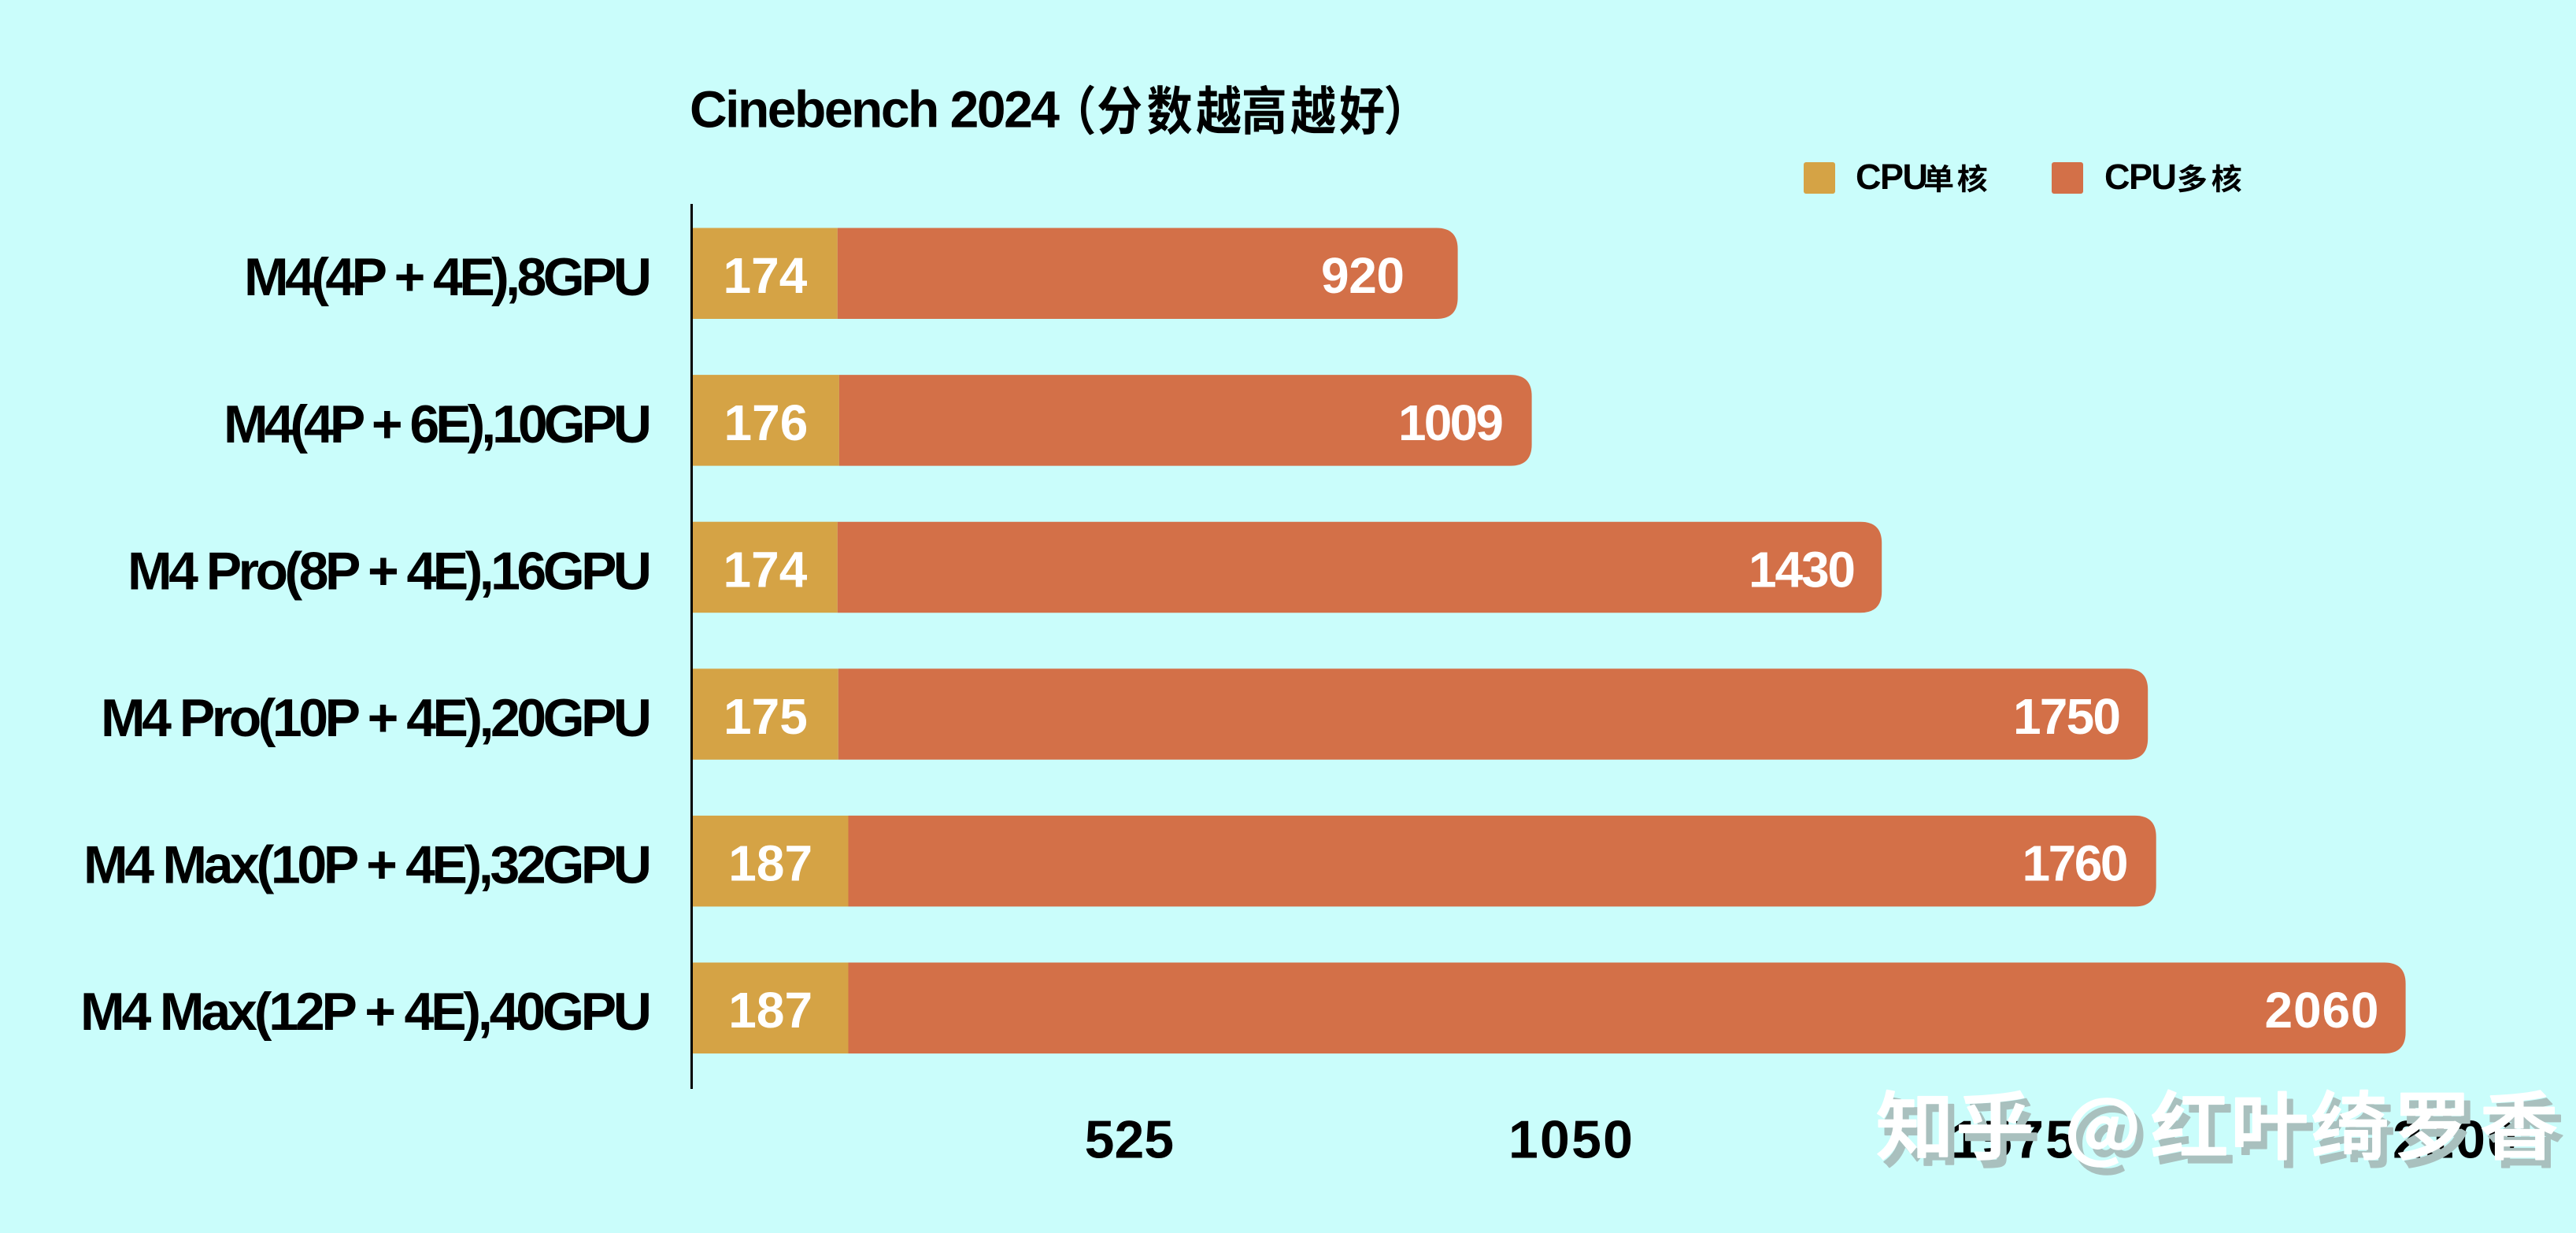 This screenshot has width=2576, height=1233. I want to click on svg-text: M4(4P + 6E),10GPU, so click(438, 424).